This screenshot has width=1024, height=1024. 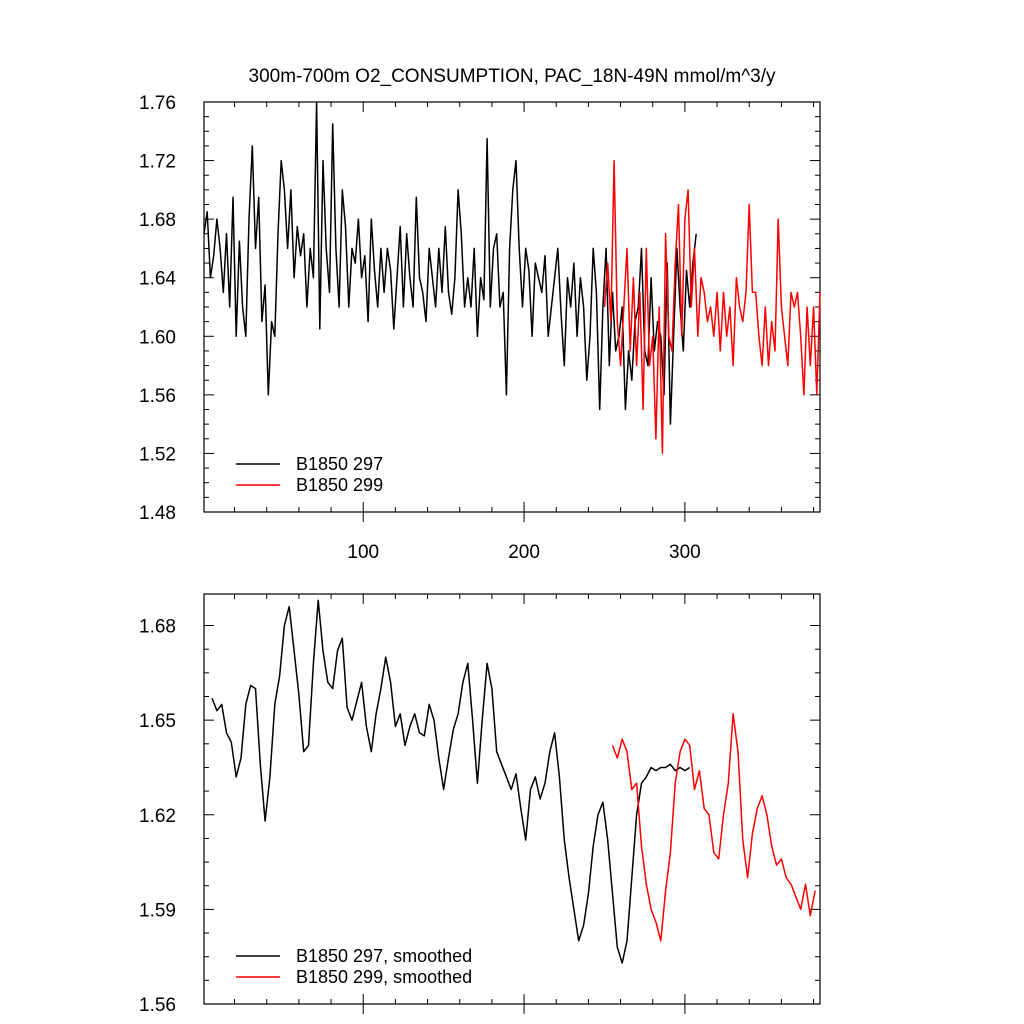 What do you see at coordinates (384, 977) in the screenshot?
I see `bottom-legend-label-2: B1850 299, smoothed` at bounding box center [384, 977].